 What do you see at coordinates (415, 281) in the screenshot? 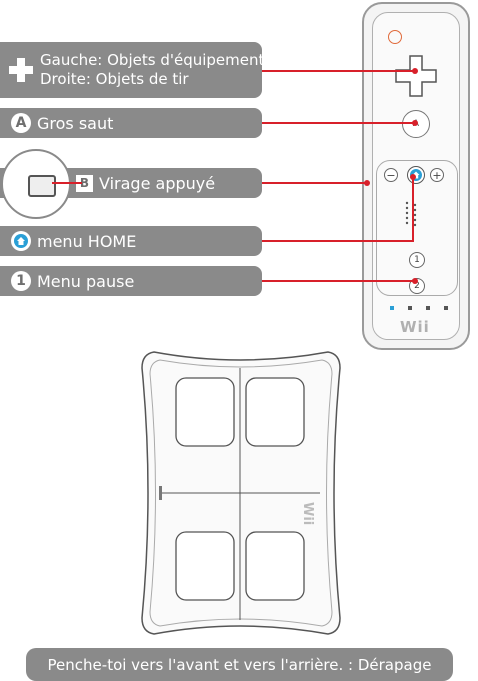
I see `one-pointer-dot` at bounding box center [415, 281].